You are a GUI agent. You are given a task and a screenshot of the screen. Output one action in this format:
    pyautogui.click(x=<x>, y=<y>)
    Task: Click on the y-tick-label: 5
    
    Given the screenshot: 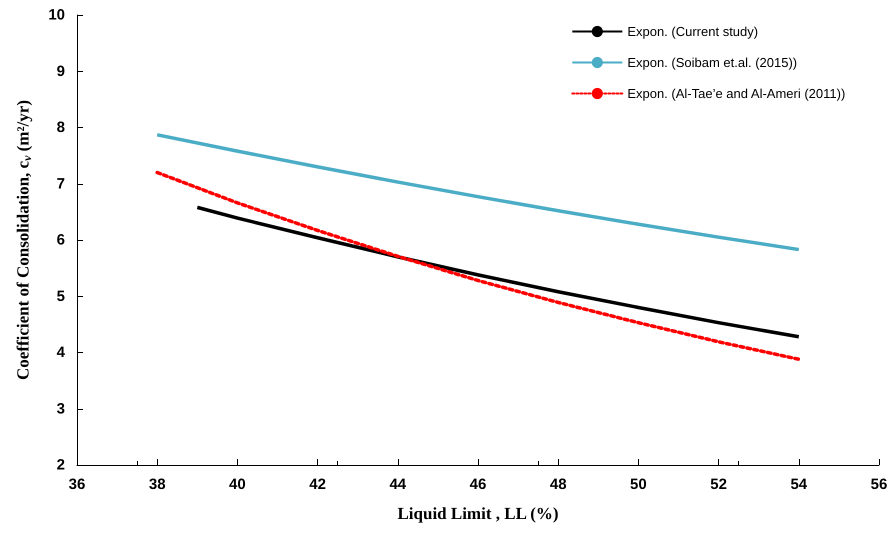 What is the action you would take?
    pyautogui.click(x=60, y=296)
    